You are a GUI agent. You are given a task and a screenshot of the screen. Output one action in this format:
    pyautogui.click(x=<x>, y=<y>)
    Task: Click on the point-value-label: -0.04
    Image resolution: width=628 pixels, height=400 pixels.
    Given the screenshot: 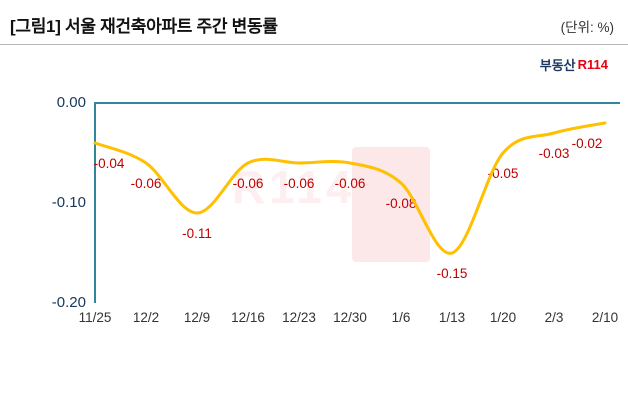 What is the action you would take?
    pyautogui.click(x=109, y=163)
    